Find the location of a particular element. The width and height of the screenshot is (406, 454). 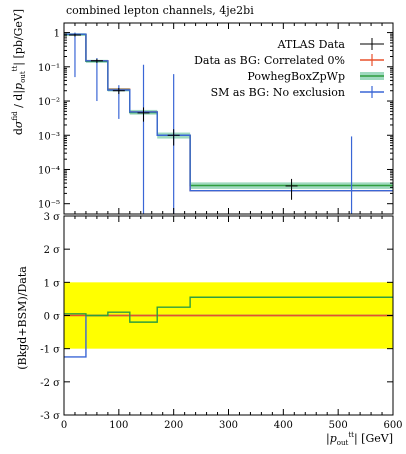

chart-title: combined lepton channels, 4je2bi is located at coordinates (160, 10).